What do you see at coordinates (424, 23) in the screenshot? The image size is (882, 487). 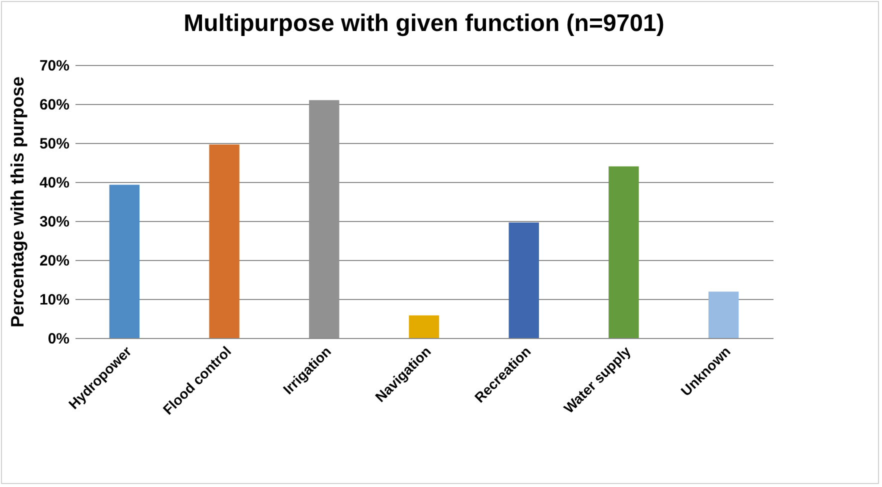 I see `chart-title: Multipurpose with given function (n=9701)` at bounding box center [424, 23].